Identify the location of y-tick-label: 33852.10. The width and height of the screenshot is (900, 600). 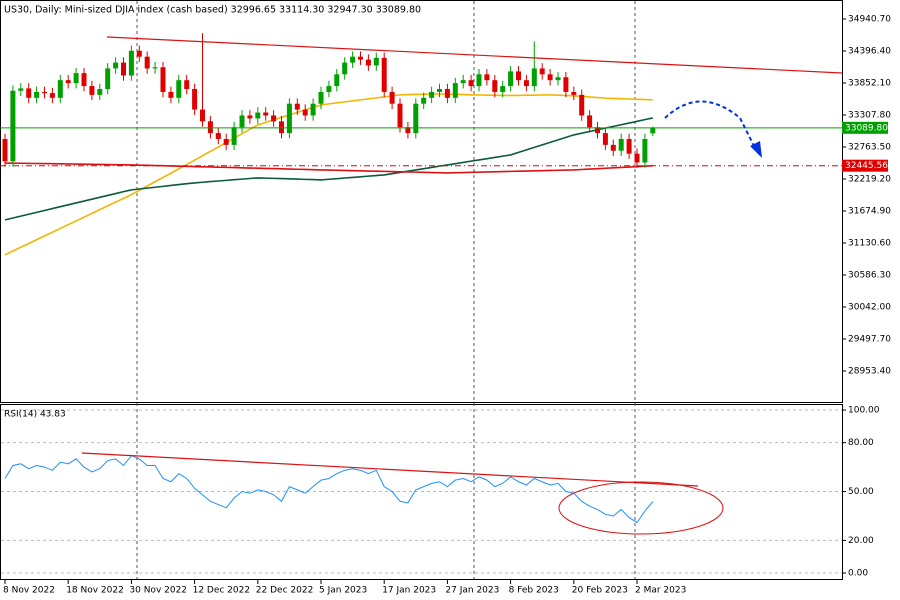
(869, 84).